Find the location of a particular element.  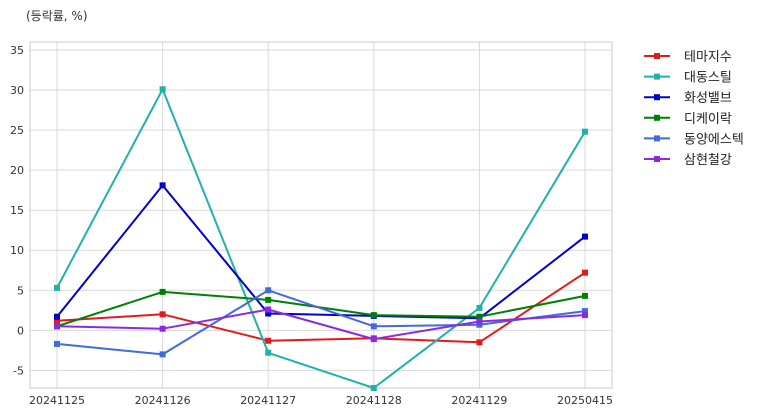

legend-label: 동양에스텍 is located at coordinates (714, 139).